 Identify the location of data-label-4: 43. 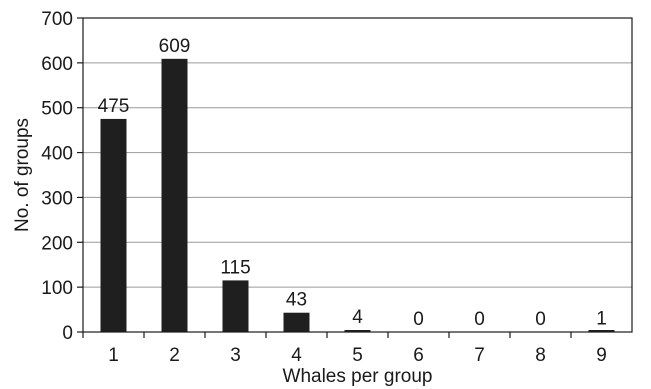
(296, 300).